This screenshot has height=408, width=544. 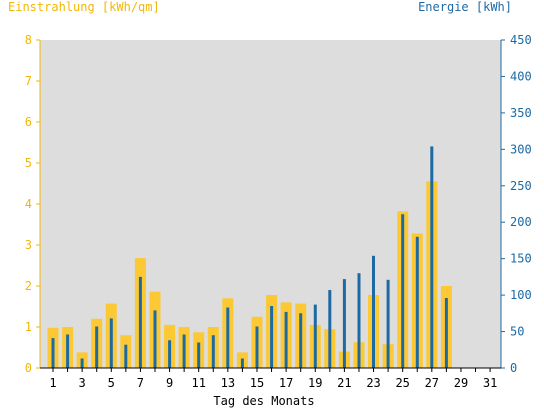 What do you see at coordinates (513, 368) in the screenshot?
I see `right-tick-label-0: 0` at bounding box center [513, 368].